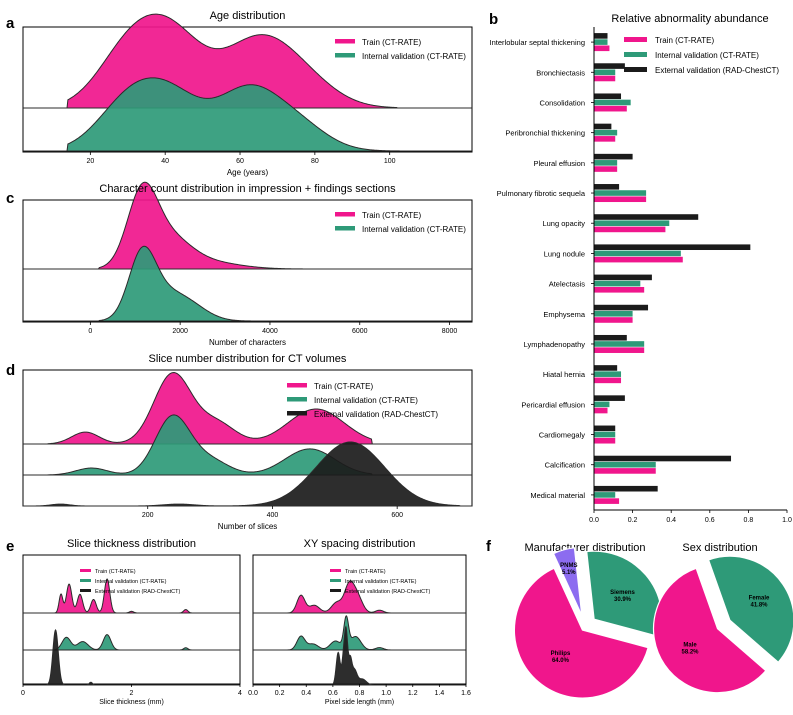 This screenshot has width=793, height=715. What do you see at coordinates (248, 526) in the screenshot?
I see `d-xlabel: Number of slices` at bounding box center [248, 526].